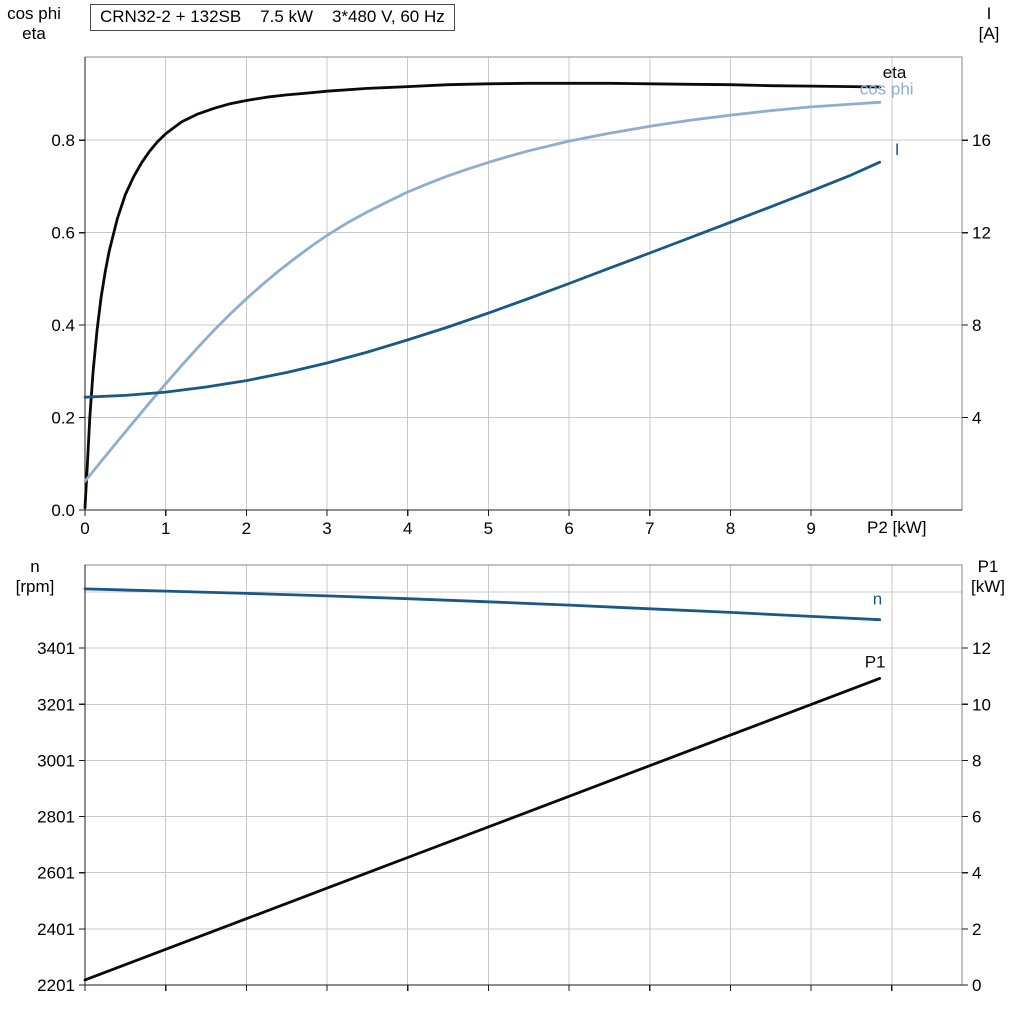 This screenshot has height=1024, width=1024. What do you see at coordinates (976, 817) in the screenshot?
I see `right-tick-label: 6` at bounding box center [976, 817].